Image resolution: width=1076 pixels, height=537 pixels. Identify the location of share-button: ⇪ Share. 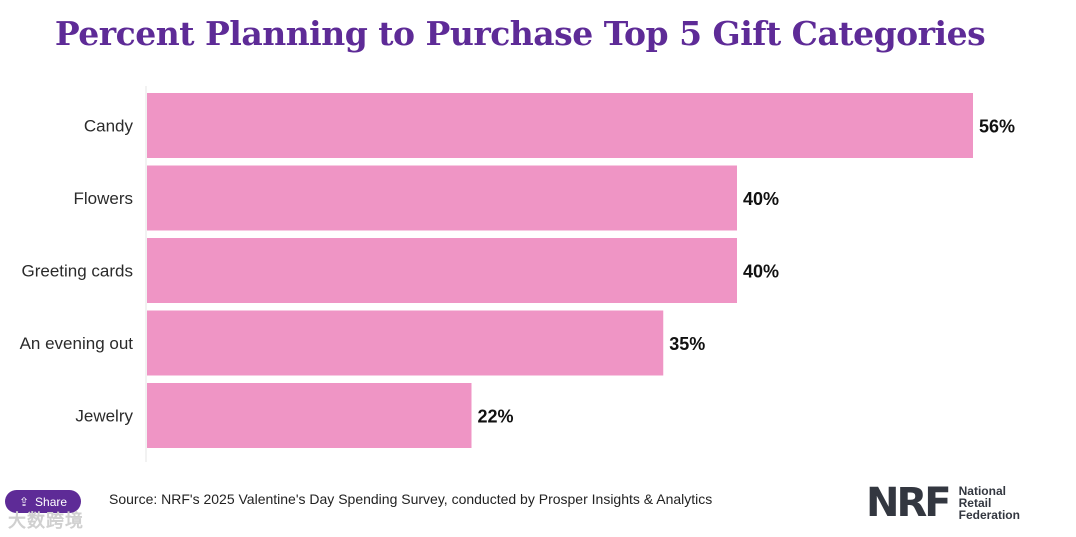
(43, 501).